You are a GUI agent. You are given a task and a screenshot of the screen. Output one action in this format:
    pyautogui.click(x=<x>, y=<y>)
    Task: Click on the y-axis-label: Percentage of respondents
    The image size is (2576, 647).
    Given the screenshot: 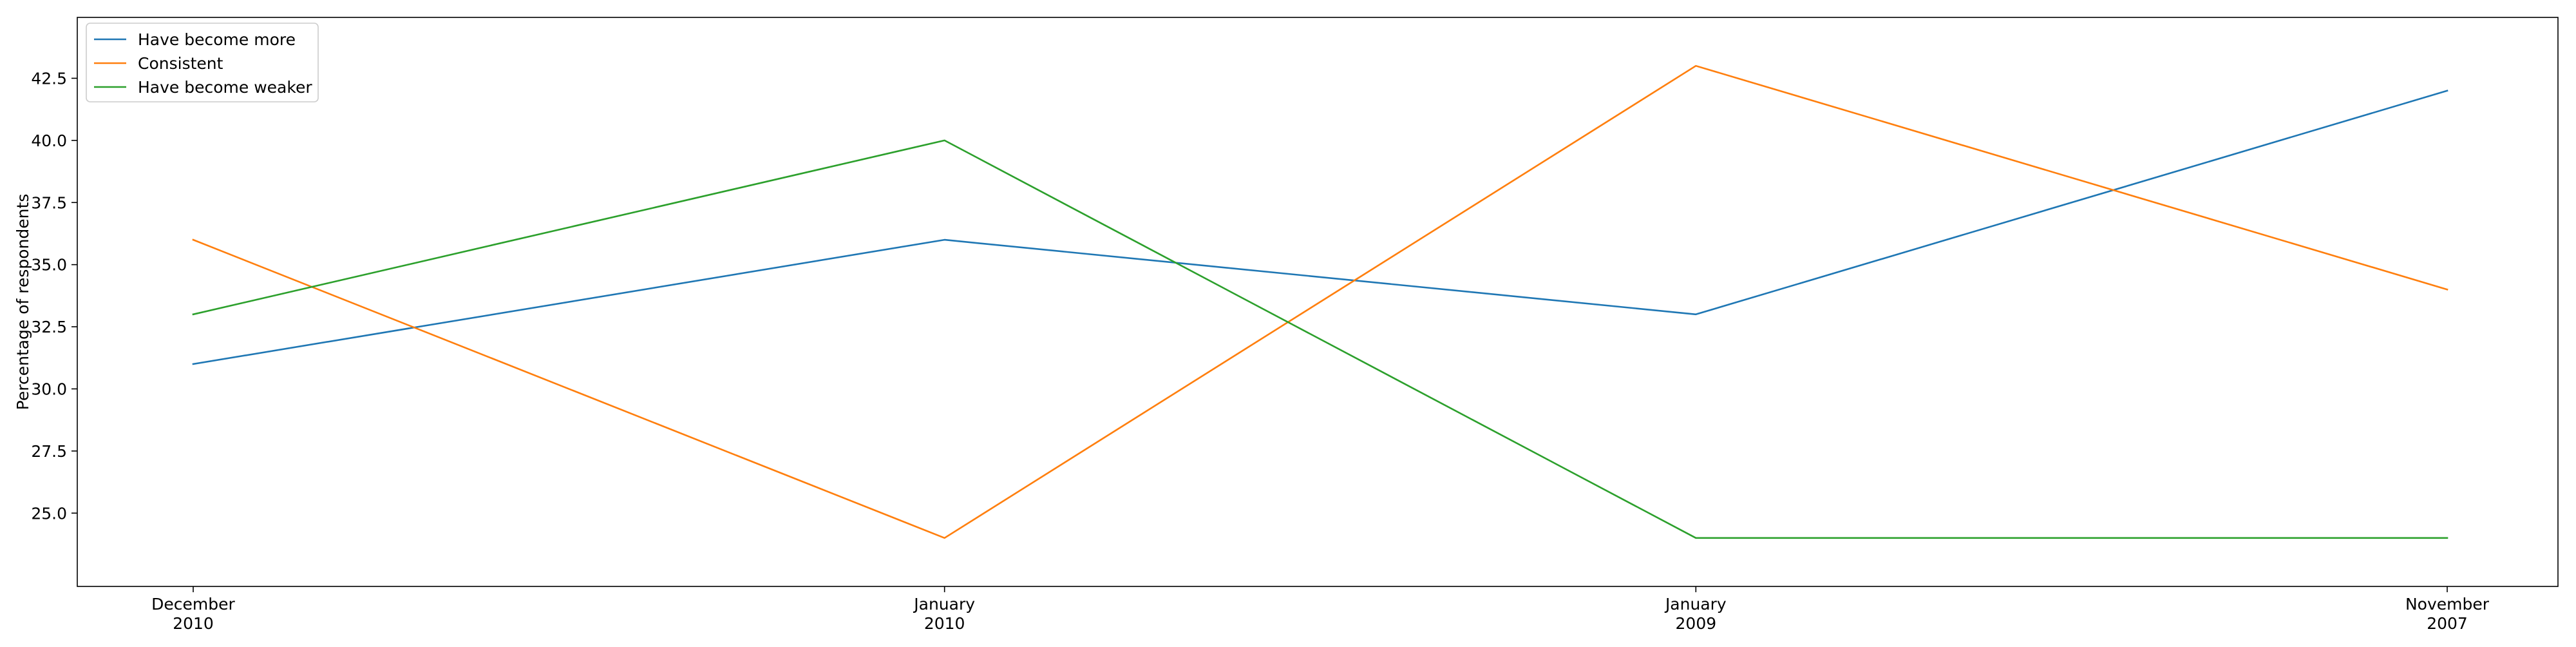 What is the action you would take?
    pyautogui.click(x=23, y=302)
    